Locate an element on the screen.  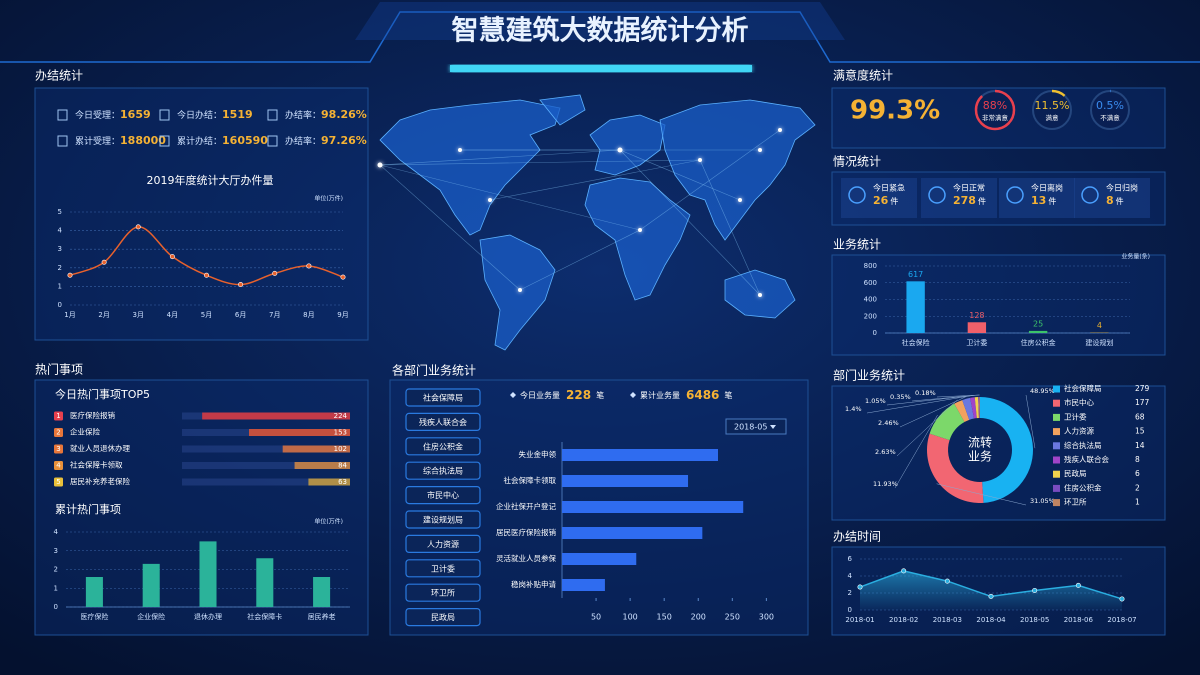
stat: 今日业务量 228 笔 is located at coordinates (562, 395).